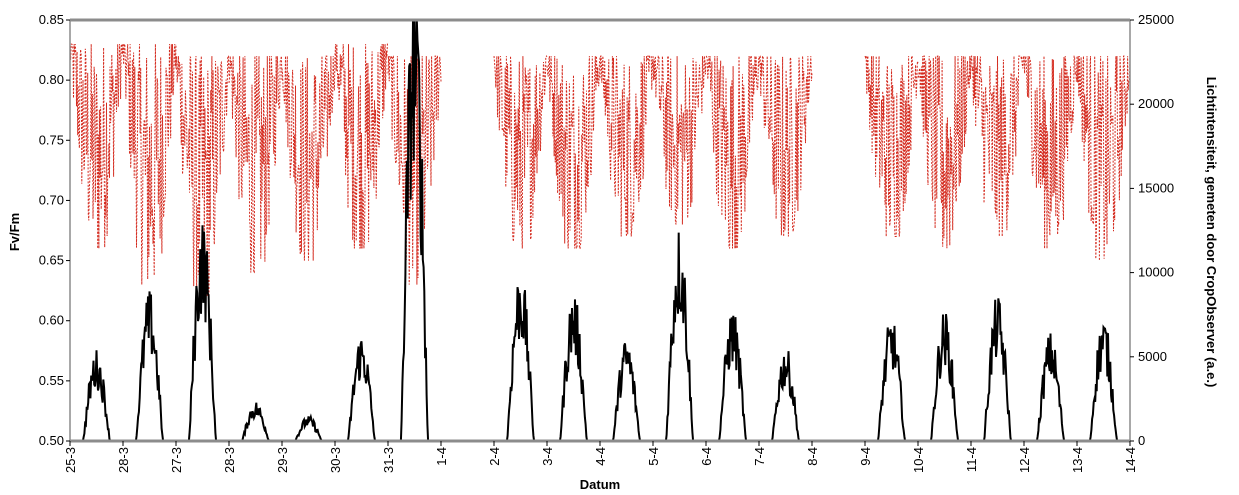  What do you see at coordinates (1156, 272) in the screenshot?
I see `y-right-tick-label: 10000` at bounding box center [1156, 272].